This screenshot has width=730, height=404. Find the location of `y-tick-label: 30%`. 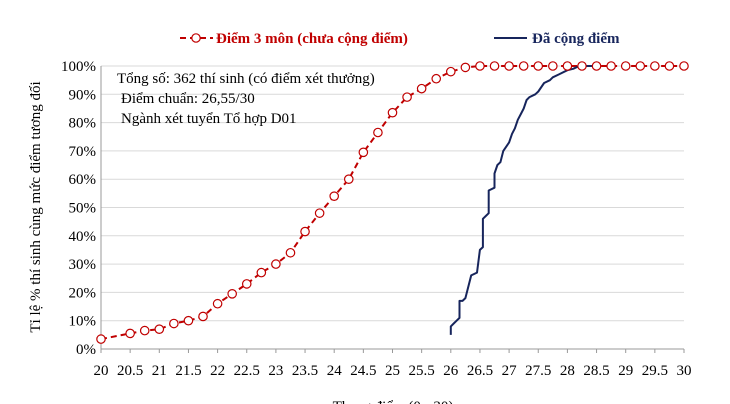

y-tick-label: 30% is located at coordinates (83, 265).